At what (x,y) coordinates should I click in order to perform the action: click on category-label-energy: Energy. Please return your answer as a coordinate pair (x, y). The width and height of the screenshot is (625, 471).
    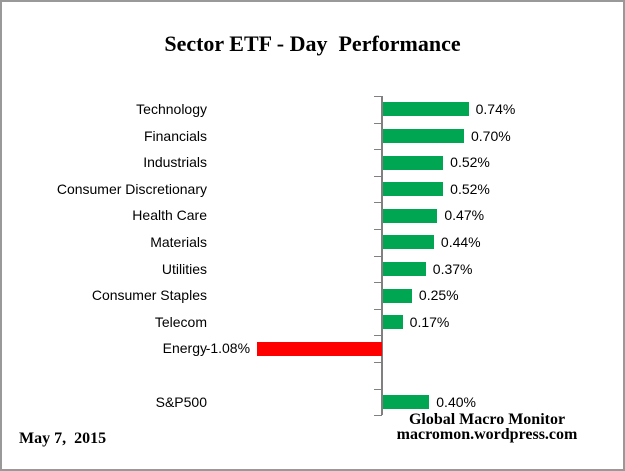
    Looking at the image, I should click on (184, 348).